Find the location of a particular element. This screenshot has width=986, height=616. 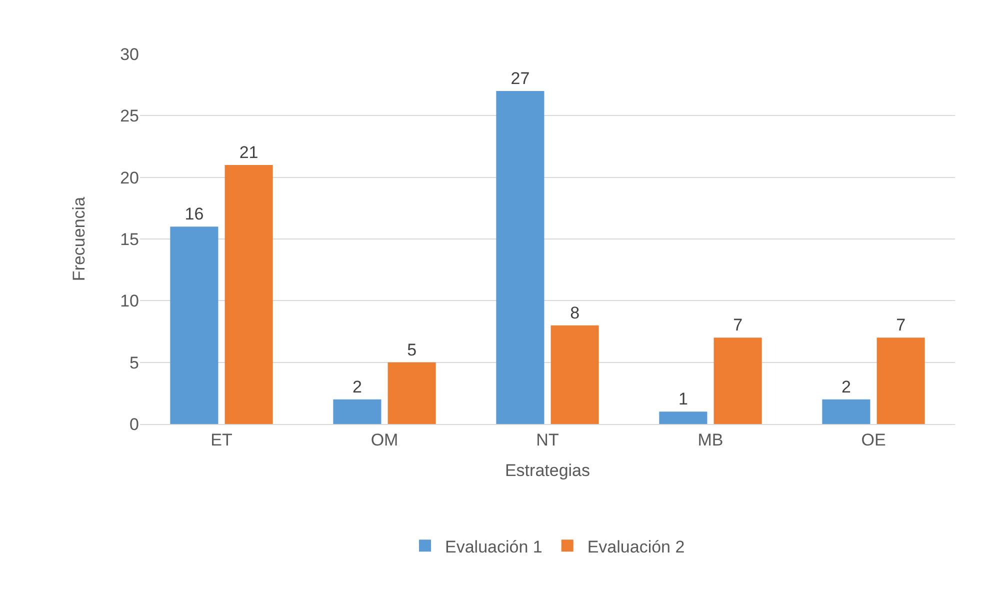

data-label: 16 is located at coordinates (194, 214).